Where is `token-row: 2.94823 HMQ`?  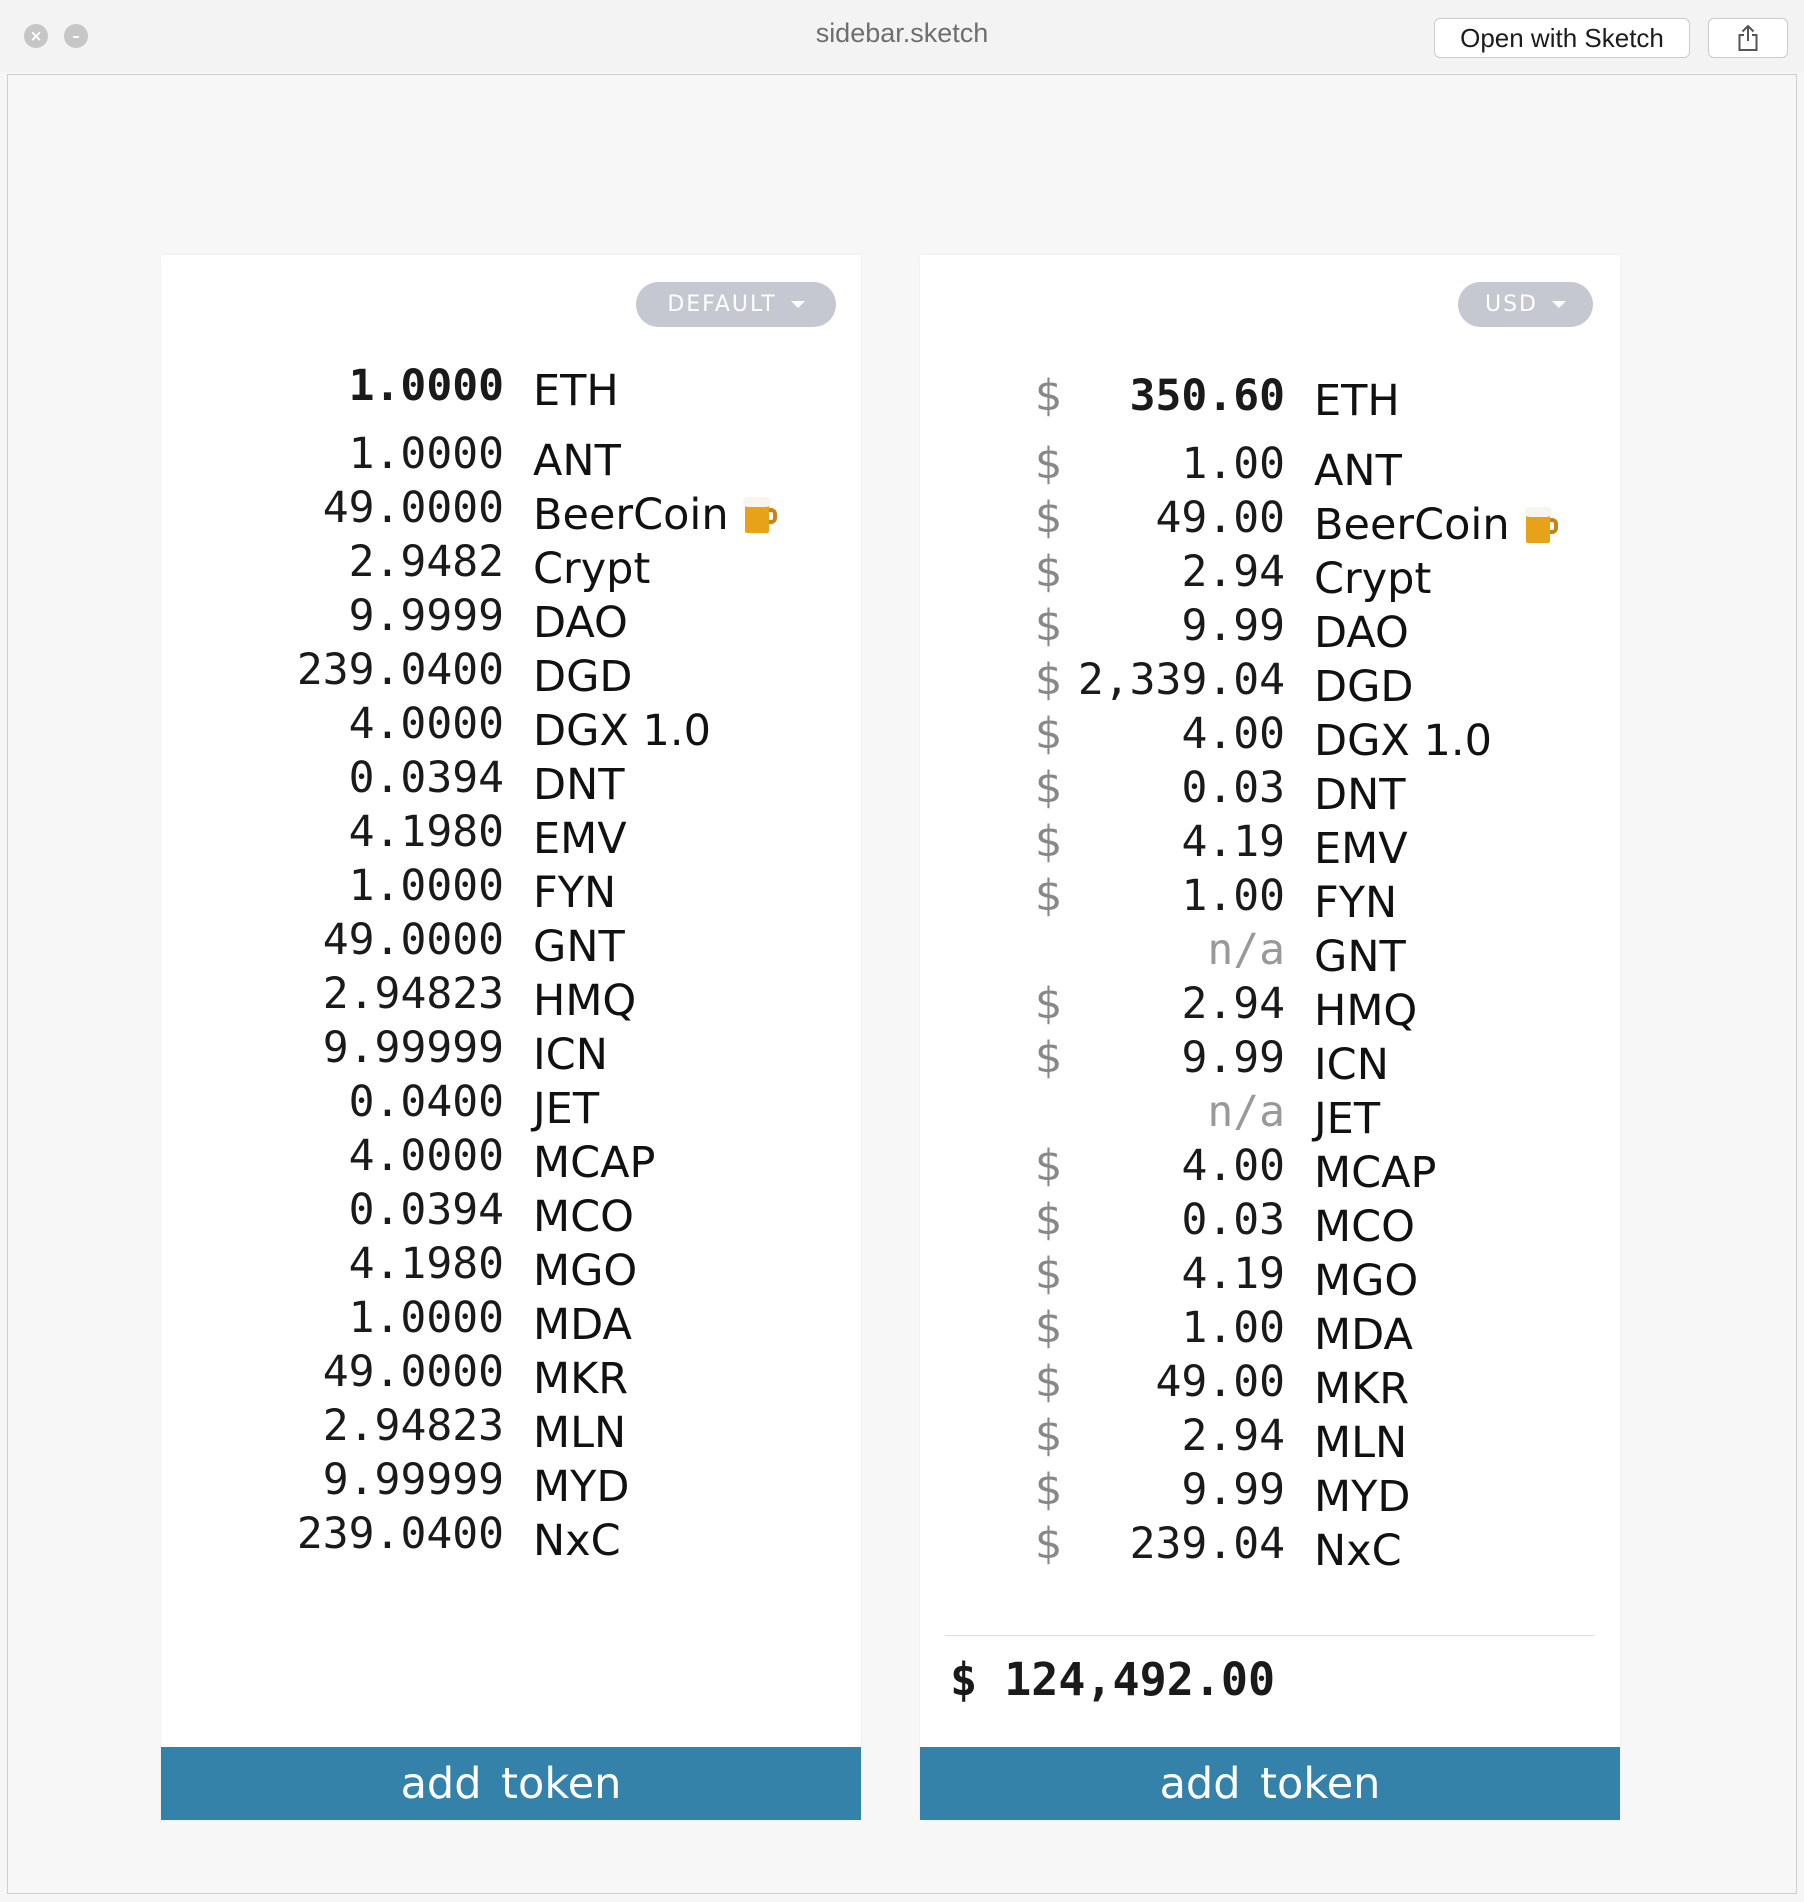
token-row: 2.94823 HMQ is located at coordinates (511, 996).